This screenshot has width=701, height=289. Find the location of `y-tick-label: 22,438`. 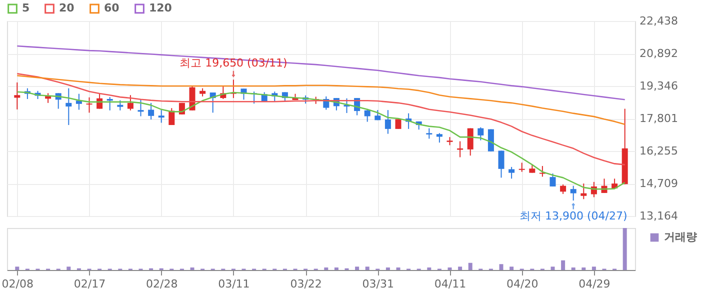

y-tick-label: 22,438 is located at coordinates (659, 21).